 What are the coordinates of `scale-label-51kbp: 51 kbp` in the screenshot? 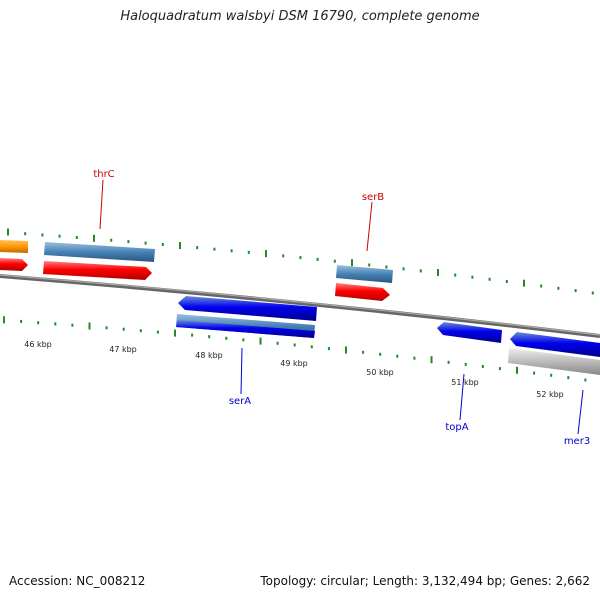 It's located at (465, 382).